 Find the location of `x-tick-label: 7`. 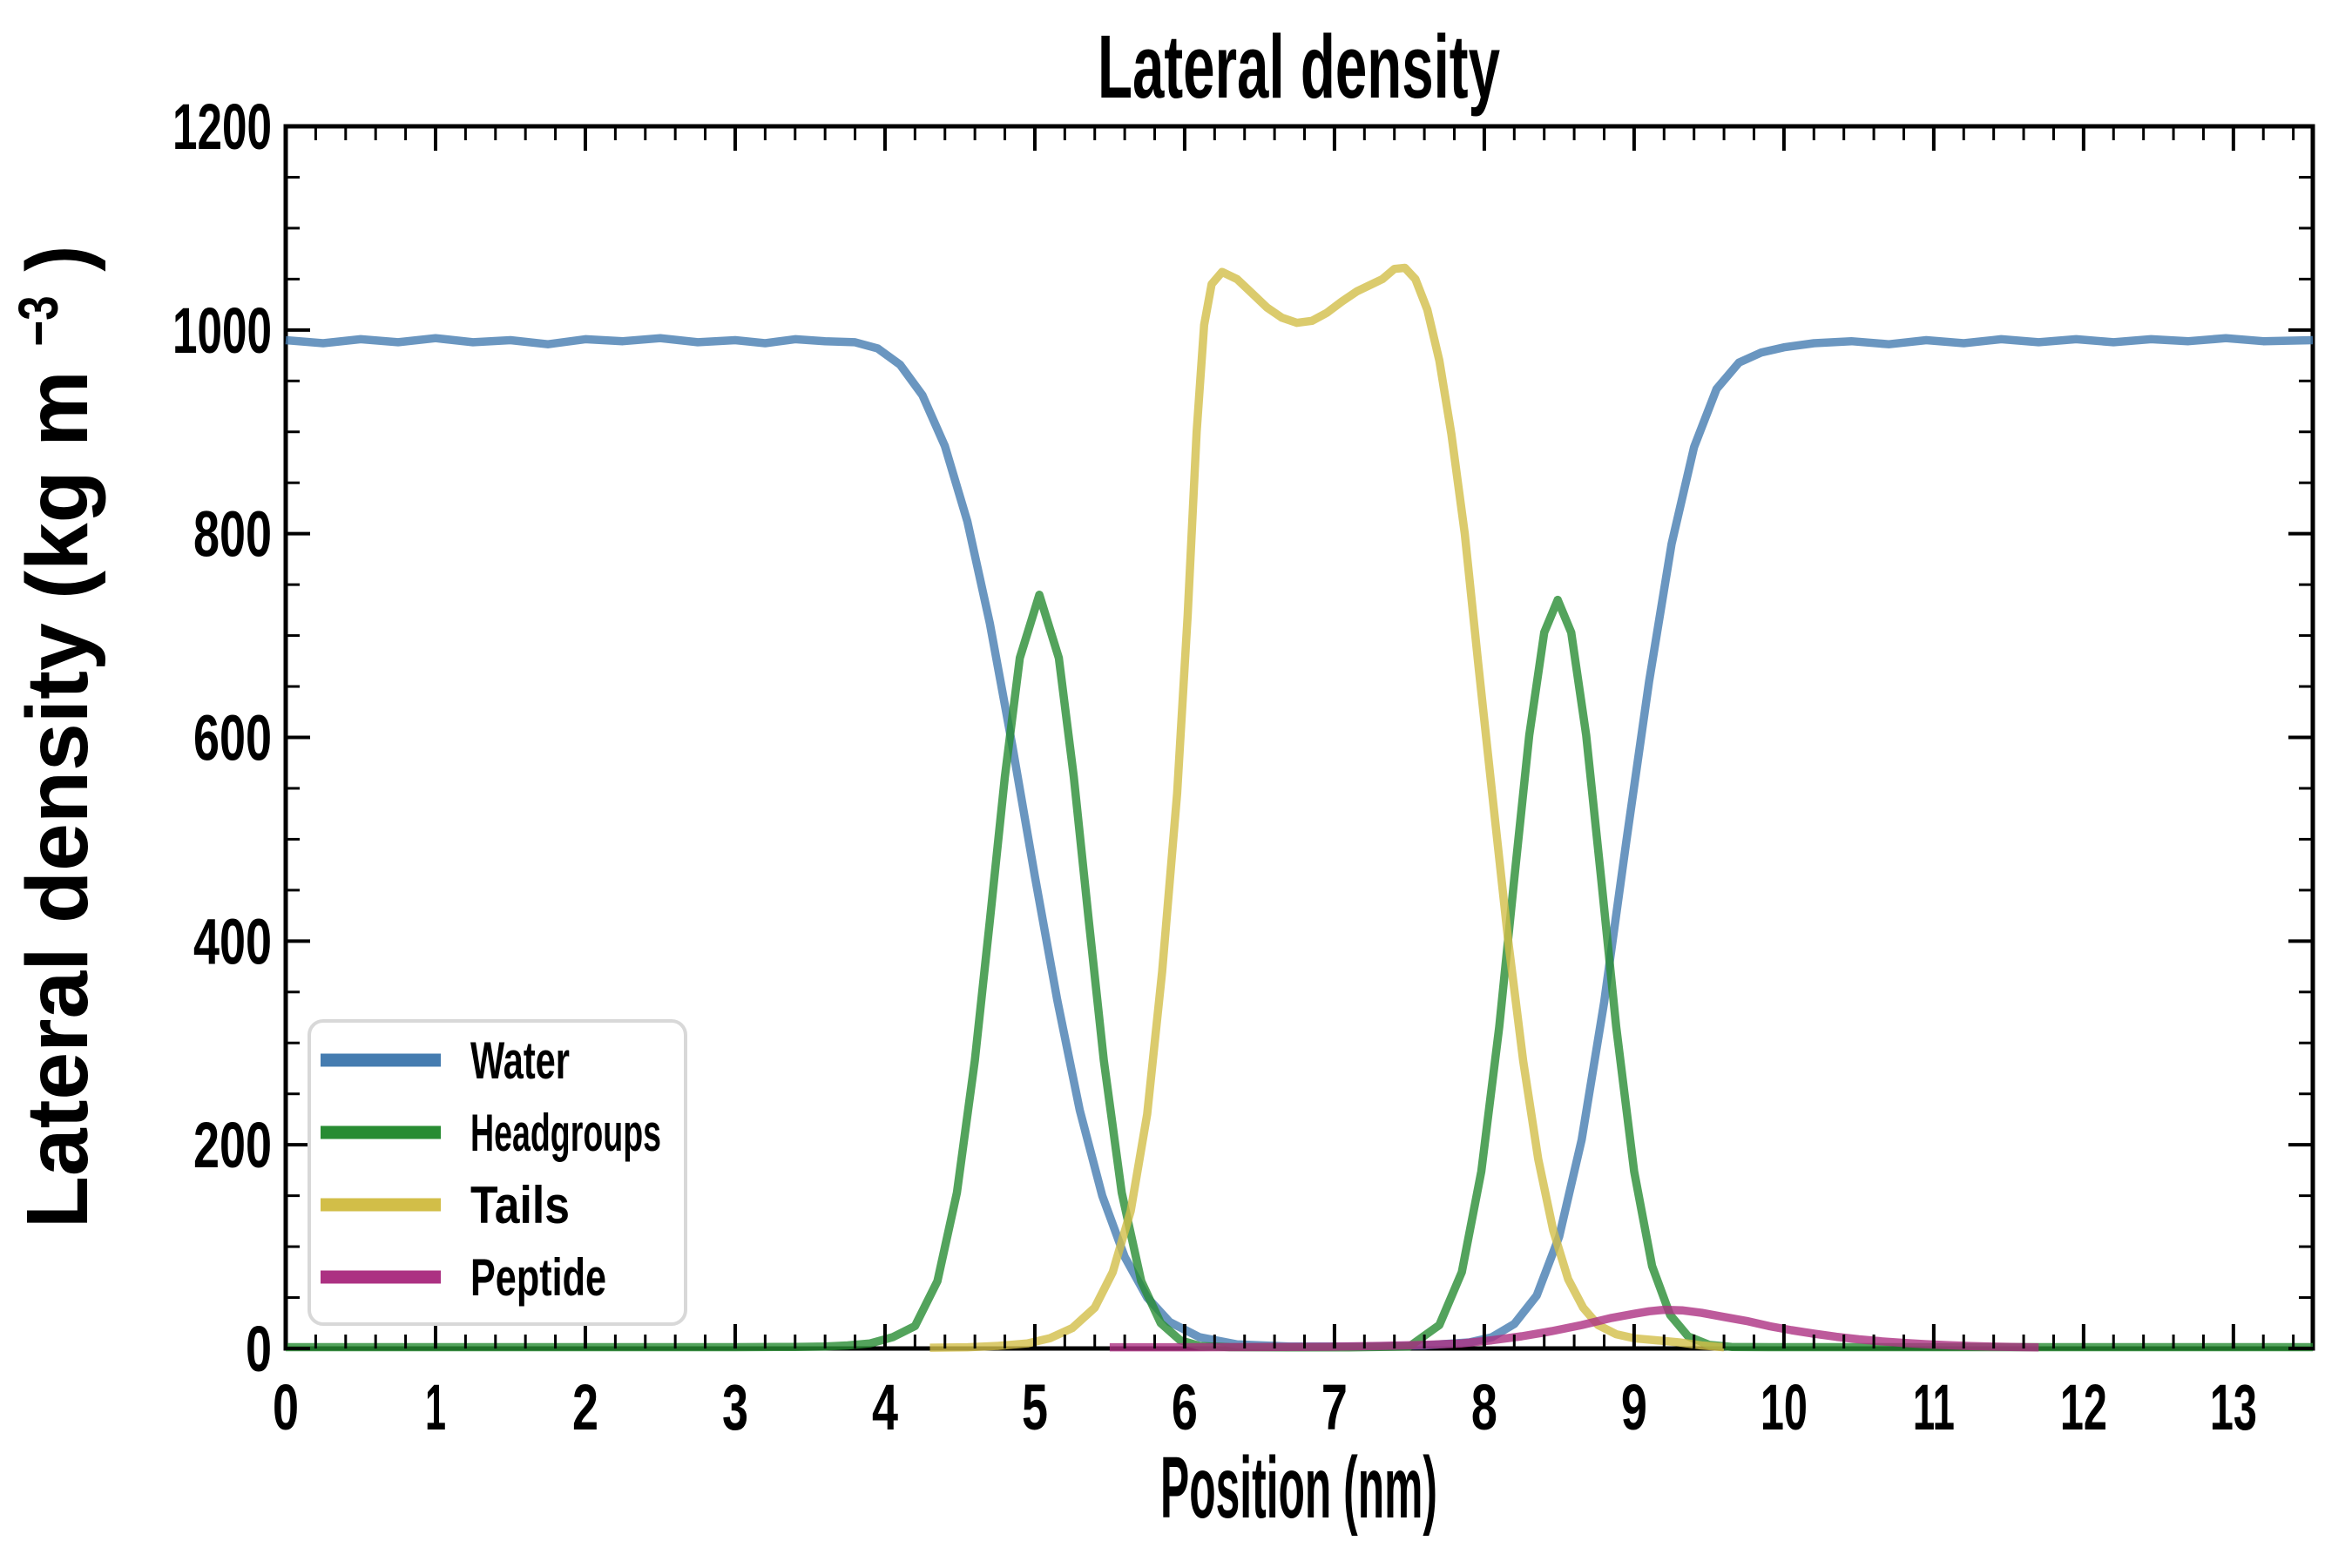

x-tick-label: 7 is located at coordinates (1334, 1407).